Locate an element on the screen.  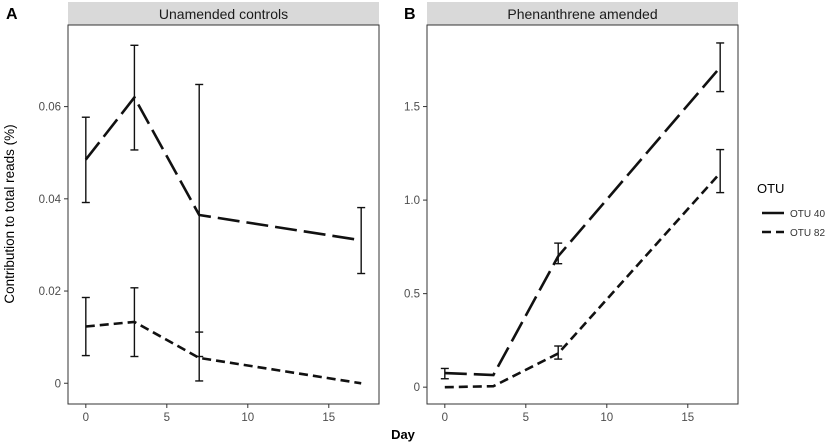
legend-label-otu-40: OTU 40 is located at coordinates (807, 214).